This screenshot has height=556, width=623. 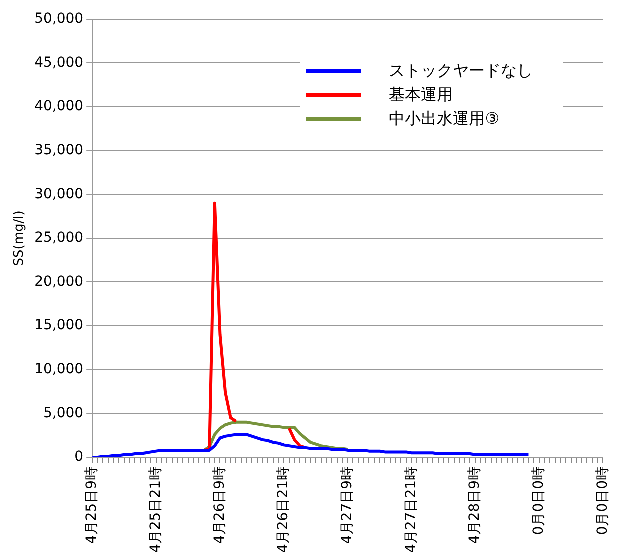 What do you see at coordinates (421, 95) in the screenshot?
I see `legend-label: 基本運用` at bounding box center [421, 95].